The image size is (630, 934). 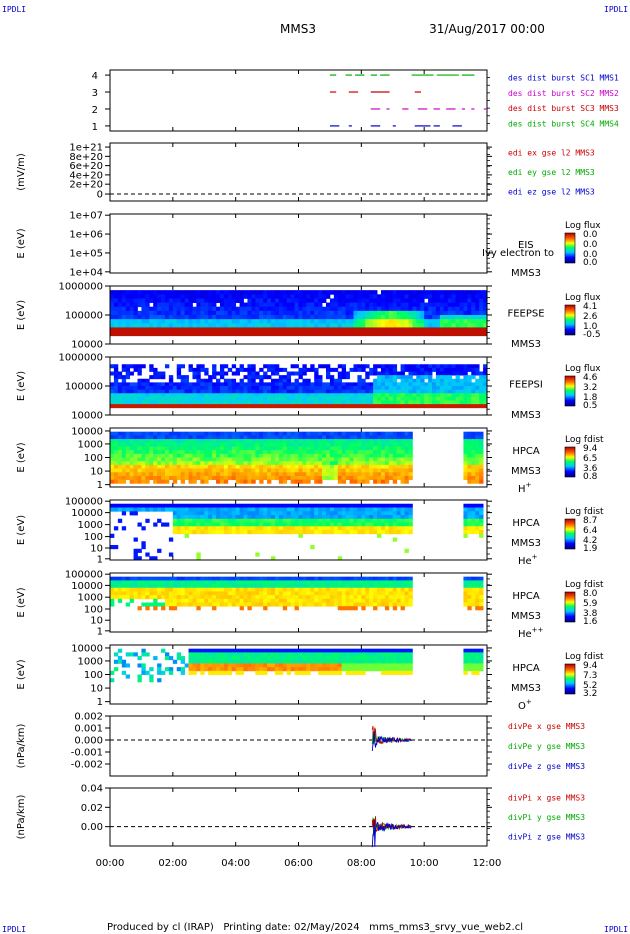 I want to click on spacecraft-label: MMS3, so click(x=526, y=344).